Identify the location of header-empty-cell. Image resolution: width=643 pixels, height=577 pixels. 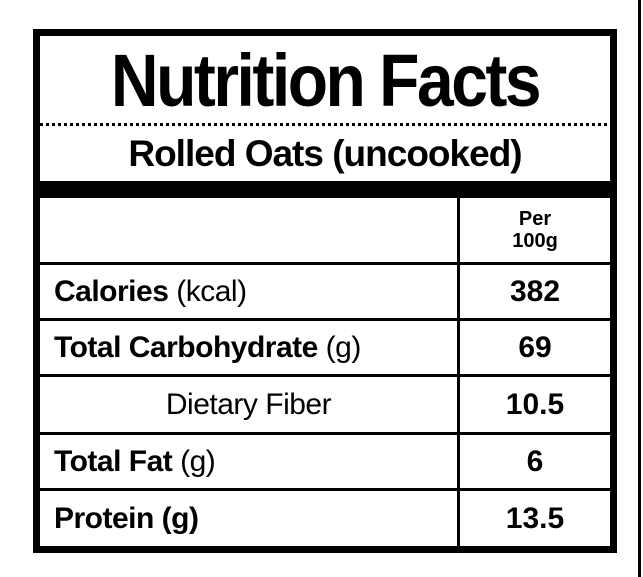
(248, 230).